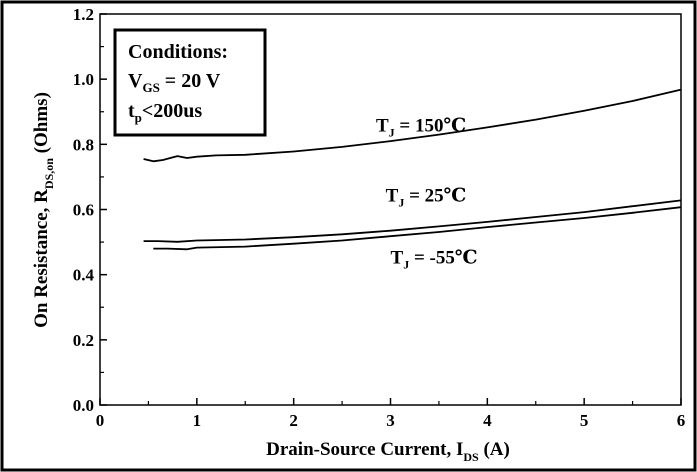 The width and height of the screenshot is (697, 472). Describe the element at coordinates (584, 420) in the screenshot. I see `x-tick-label: 5` at that location.